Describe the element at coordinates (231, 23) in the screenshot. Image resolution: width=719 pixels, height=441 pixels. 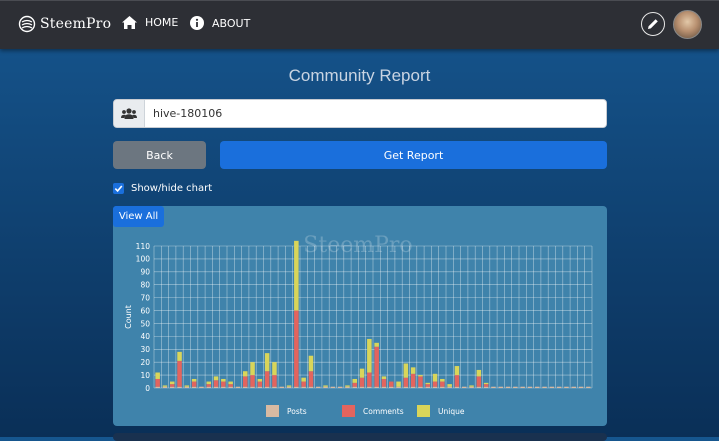
I see `nav-about-label: ABOUT` at that location.